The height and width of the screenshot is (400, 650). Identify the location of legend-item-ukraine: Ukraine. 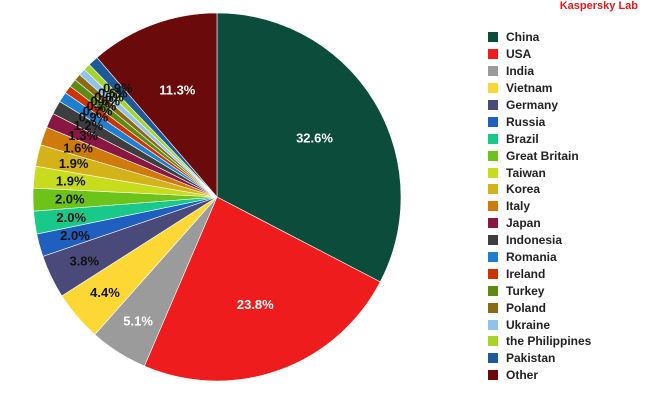
(539, 324).